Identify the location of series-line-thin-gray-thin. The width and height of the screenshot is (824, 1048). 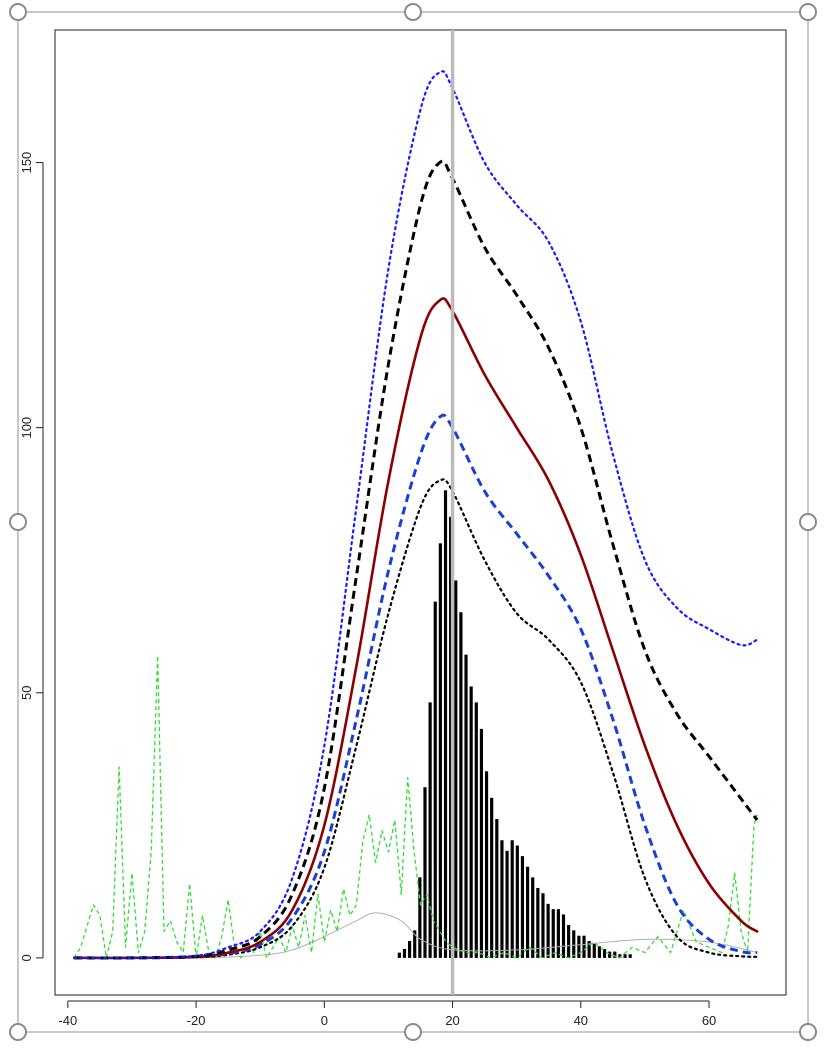
(415, 935).